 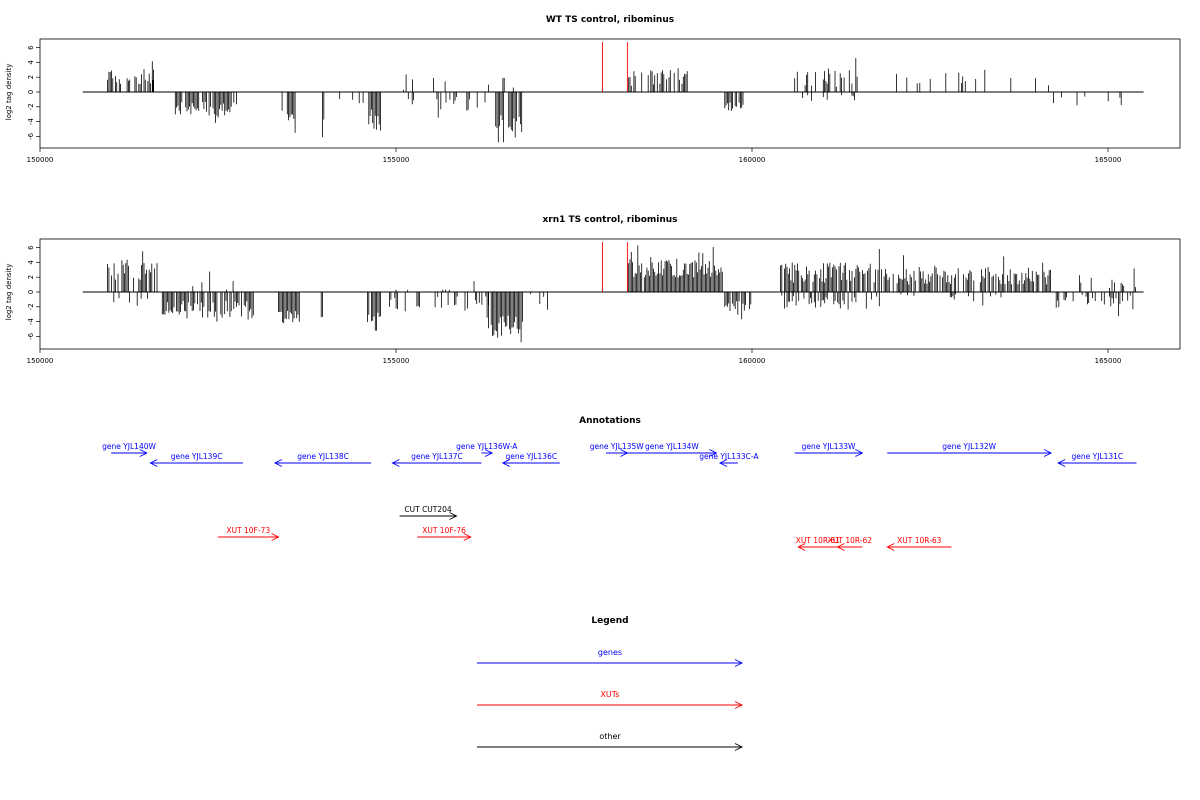 I want to click on annotation-gene: gene YJL131C, so click(x=1097, y=459).